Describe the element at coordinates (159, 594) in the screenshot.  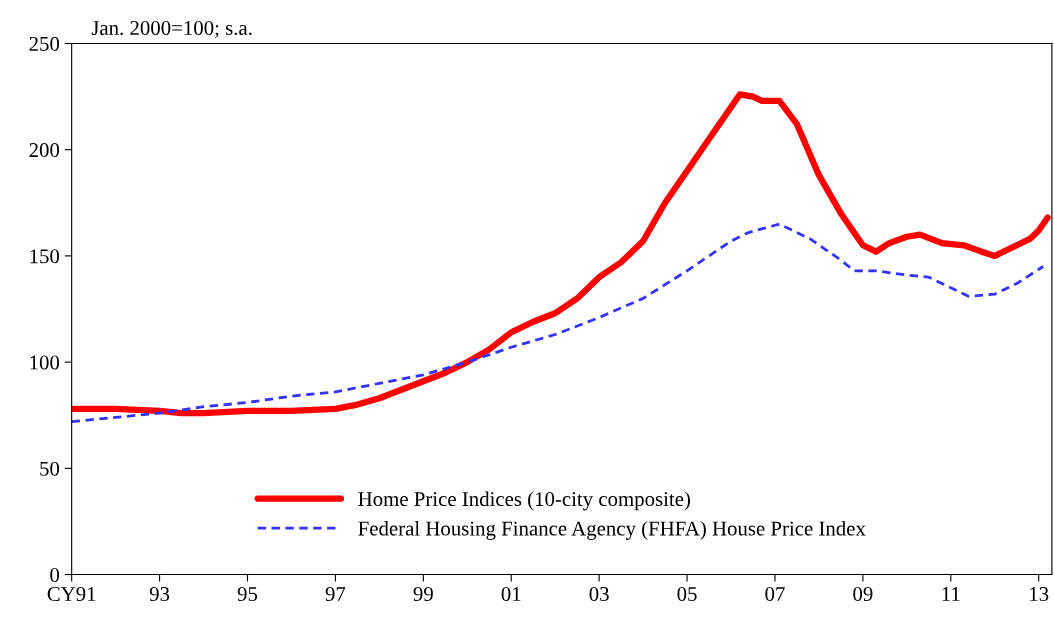
I see `x-tick-label: 93` at that location.